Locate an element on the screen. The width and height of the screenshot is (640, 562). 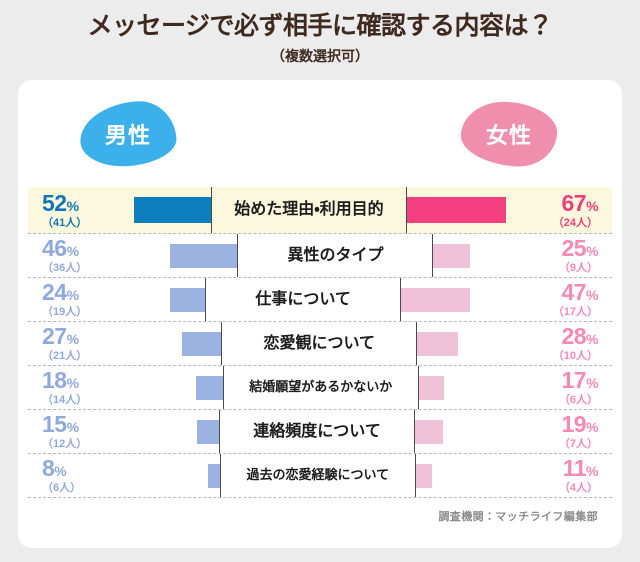
chart-row: 52% （41人） 始めた理由・利用目的 67% （24人） is located at coordinates (320, 210).